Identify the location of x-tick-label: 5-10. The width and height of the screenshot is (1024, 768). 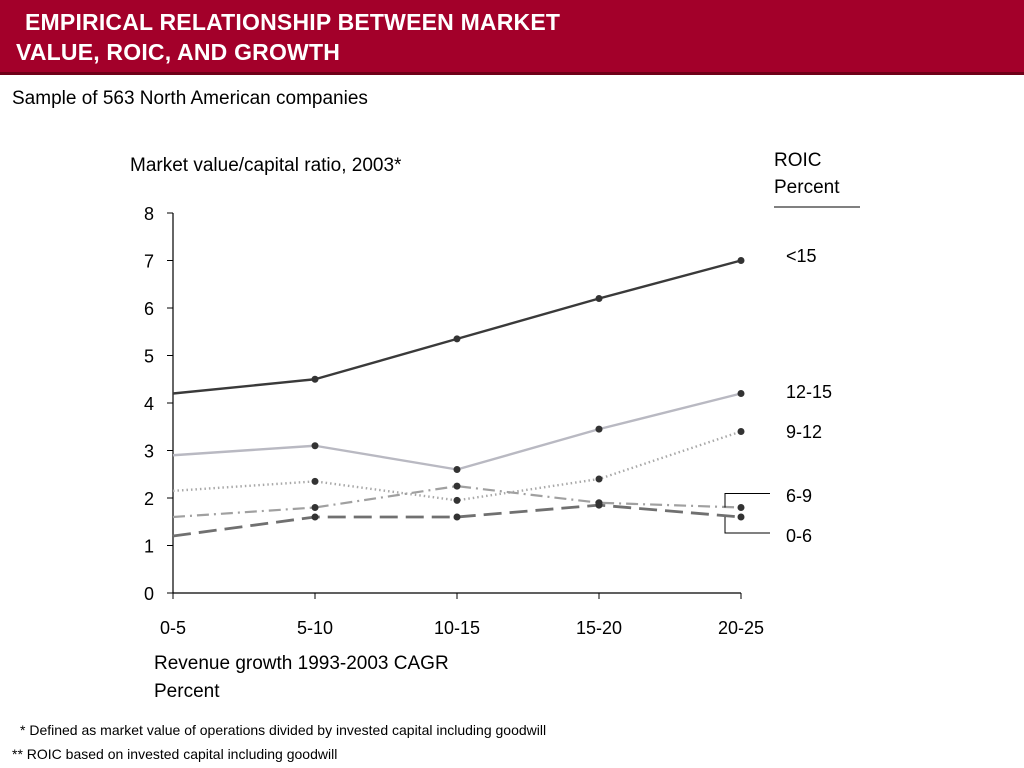
(315, 628).